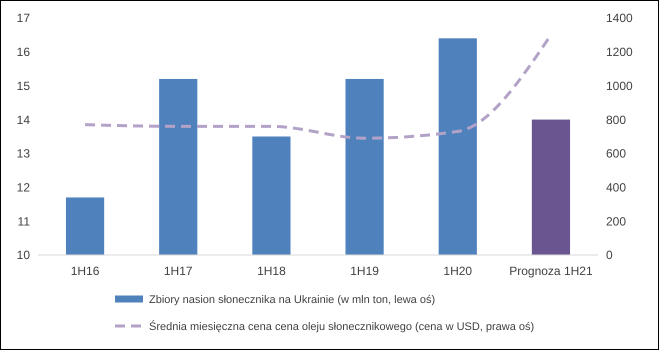  Describe the element at coordinates (616, 119) in the screenshot. I see `y2-tick-label: 800` at that location.